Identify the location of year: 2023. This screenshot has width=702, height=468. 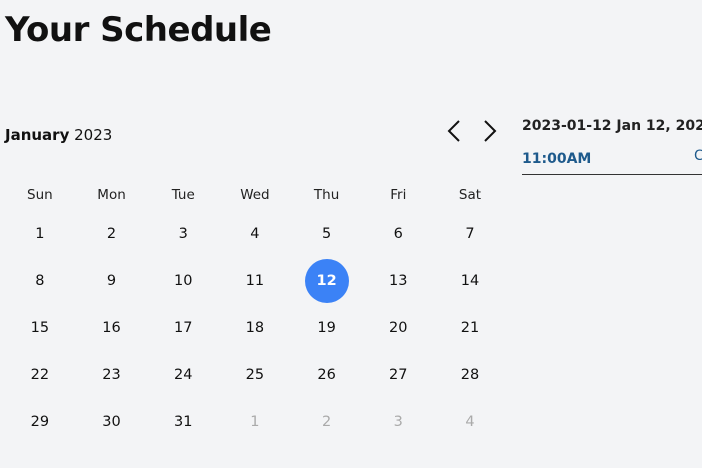
(93, 135).